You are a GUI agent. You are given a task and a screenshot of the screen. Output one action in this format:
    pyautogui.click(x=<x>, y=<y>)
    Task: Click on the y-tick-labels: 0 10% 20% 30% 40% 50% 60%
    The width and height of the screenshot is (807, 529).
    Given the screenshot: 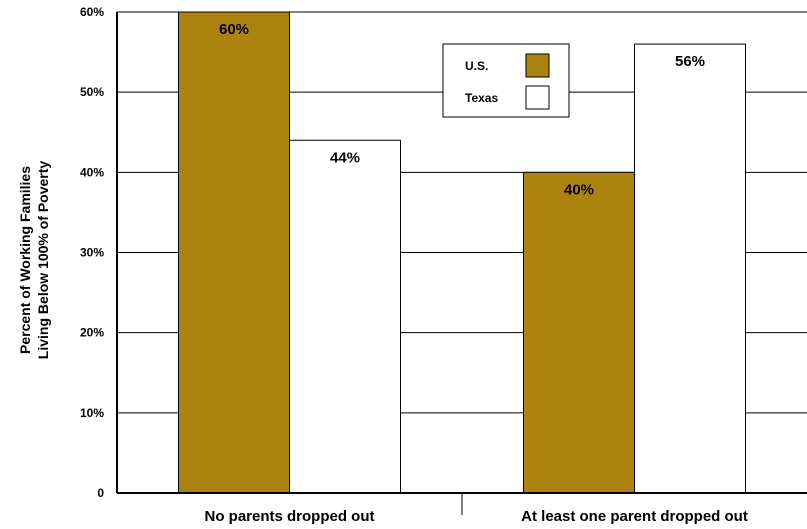 What is the action you would take?
    pyautogui.click(x=92, y=252)
    